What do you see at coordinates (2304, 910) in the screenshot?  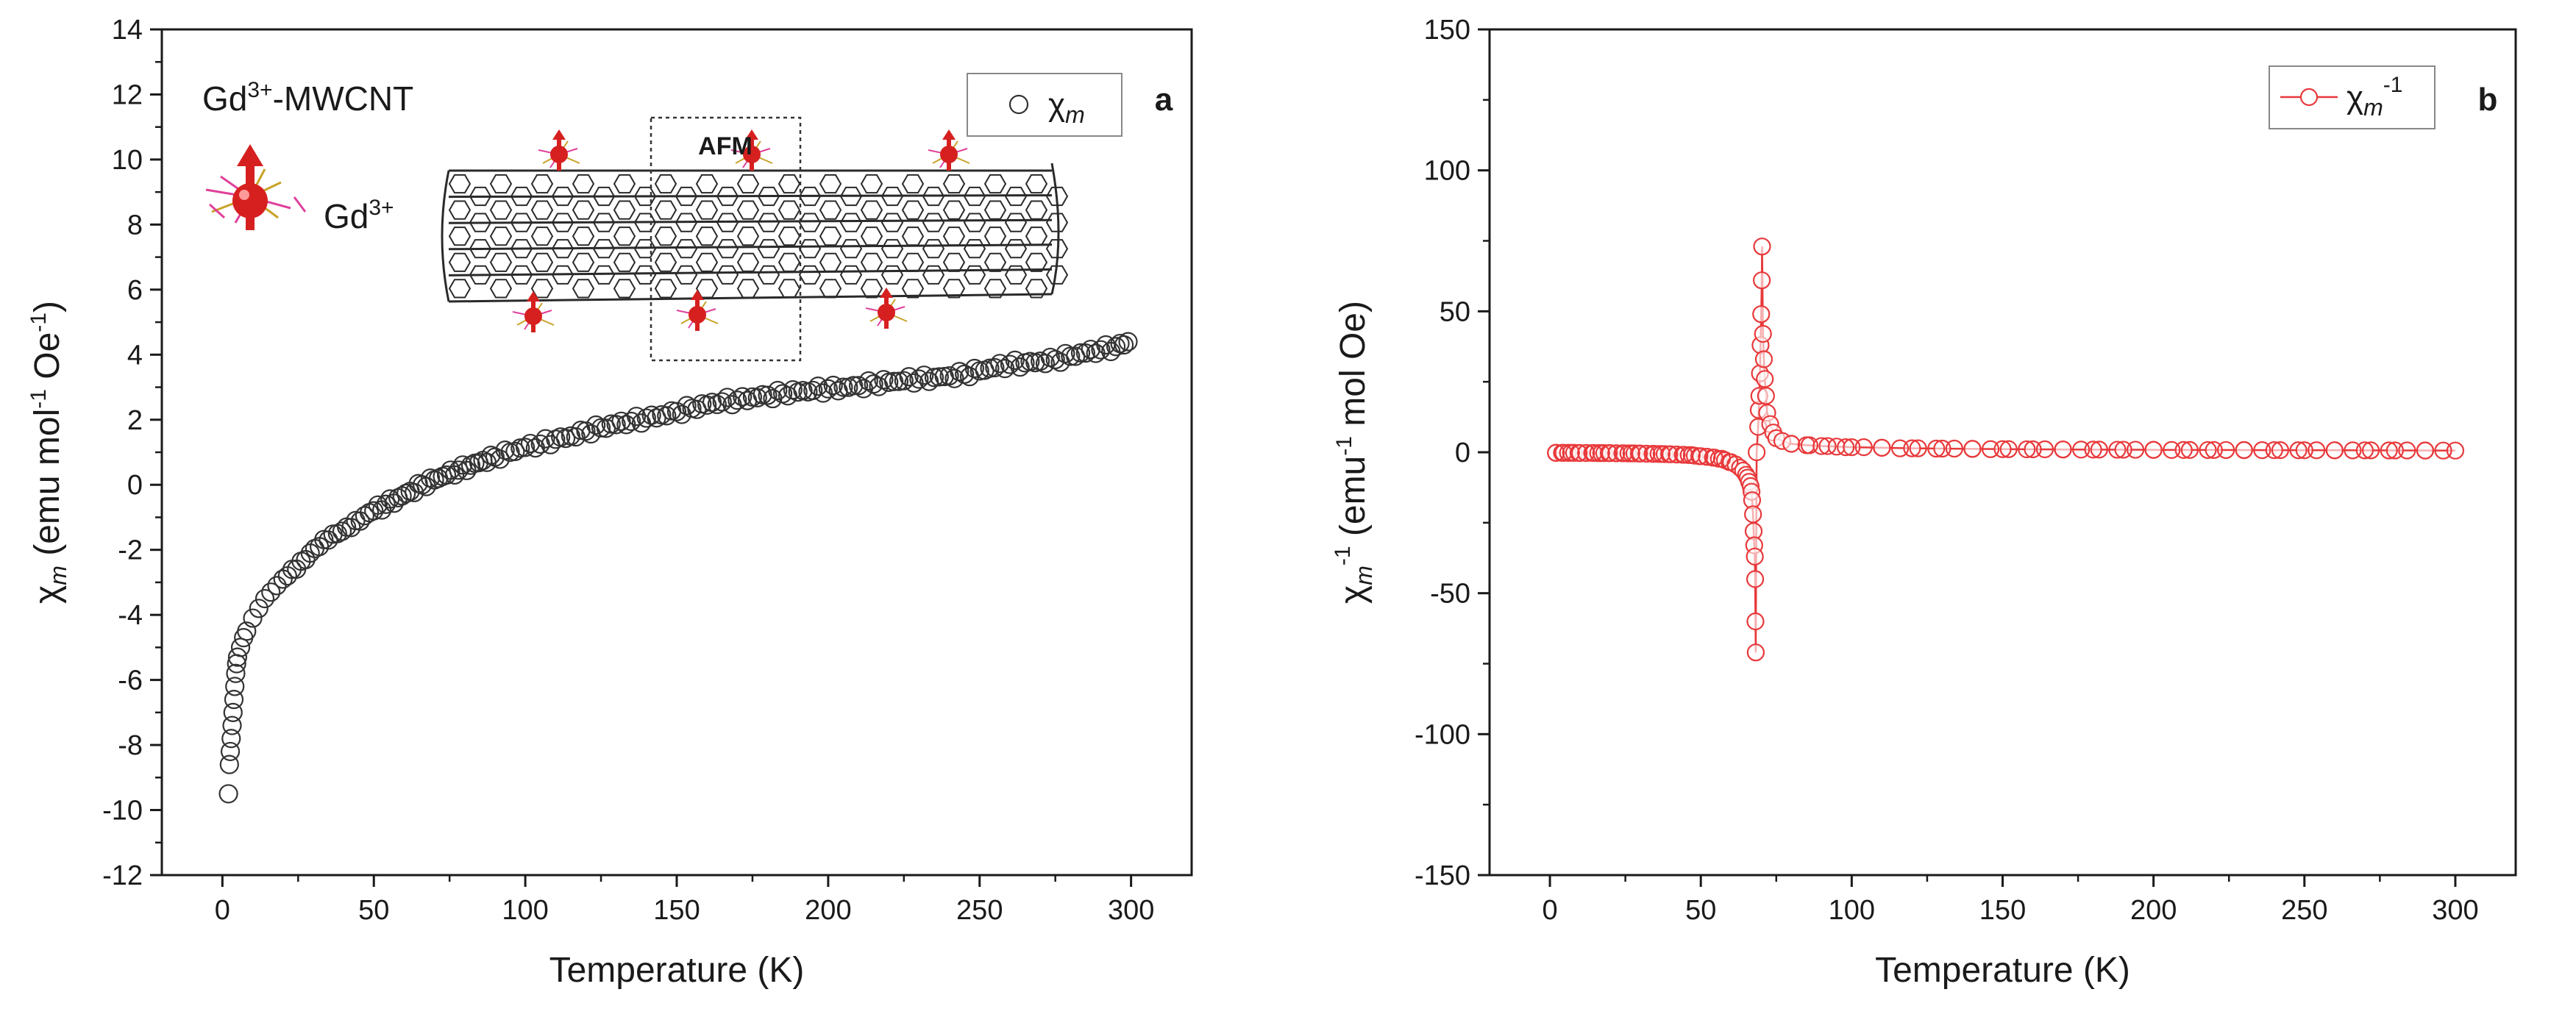 I see `x-tick-label: 250` at bounding box center [2304, 910].